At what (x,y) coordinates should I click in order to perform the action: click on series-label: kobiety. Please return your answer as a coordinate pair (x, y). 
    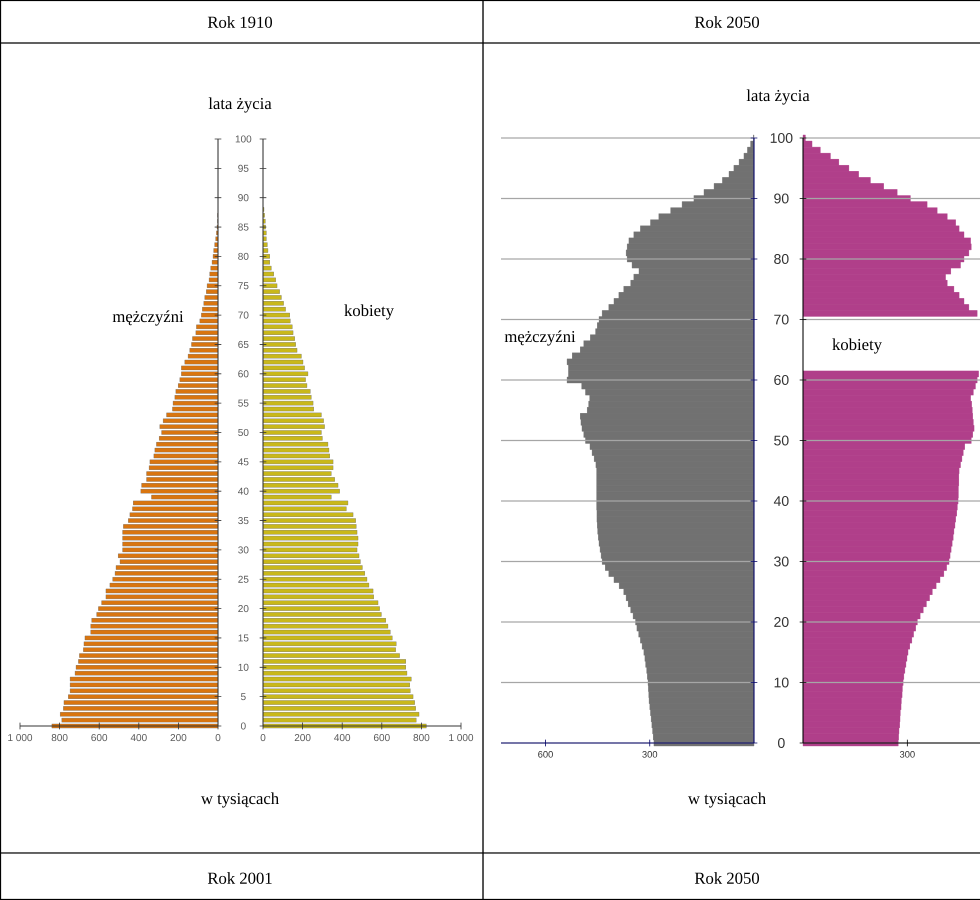
    Looking at the image, I should click on (857, 346).